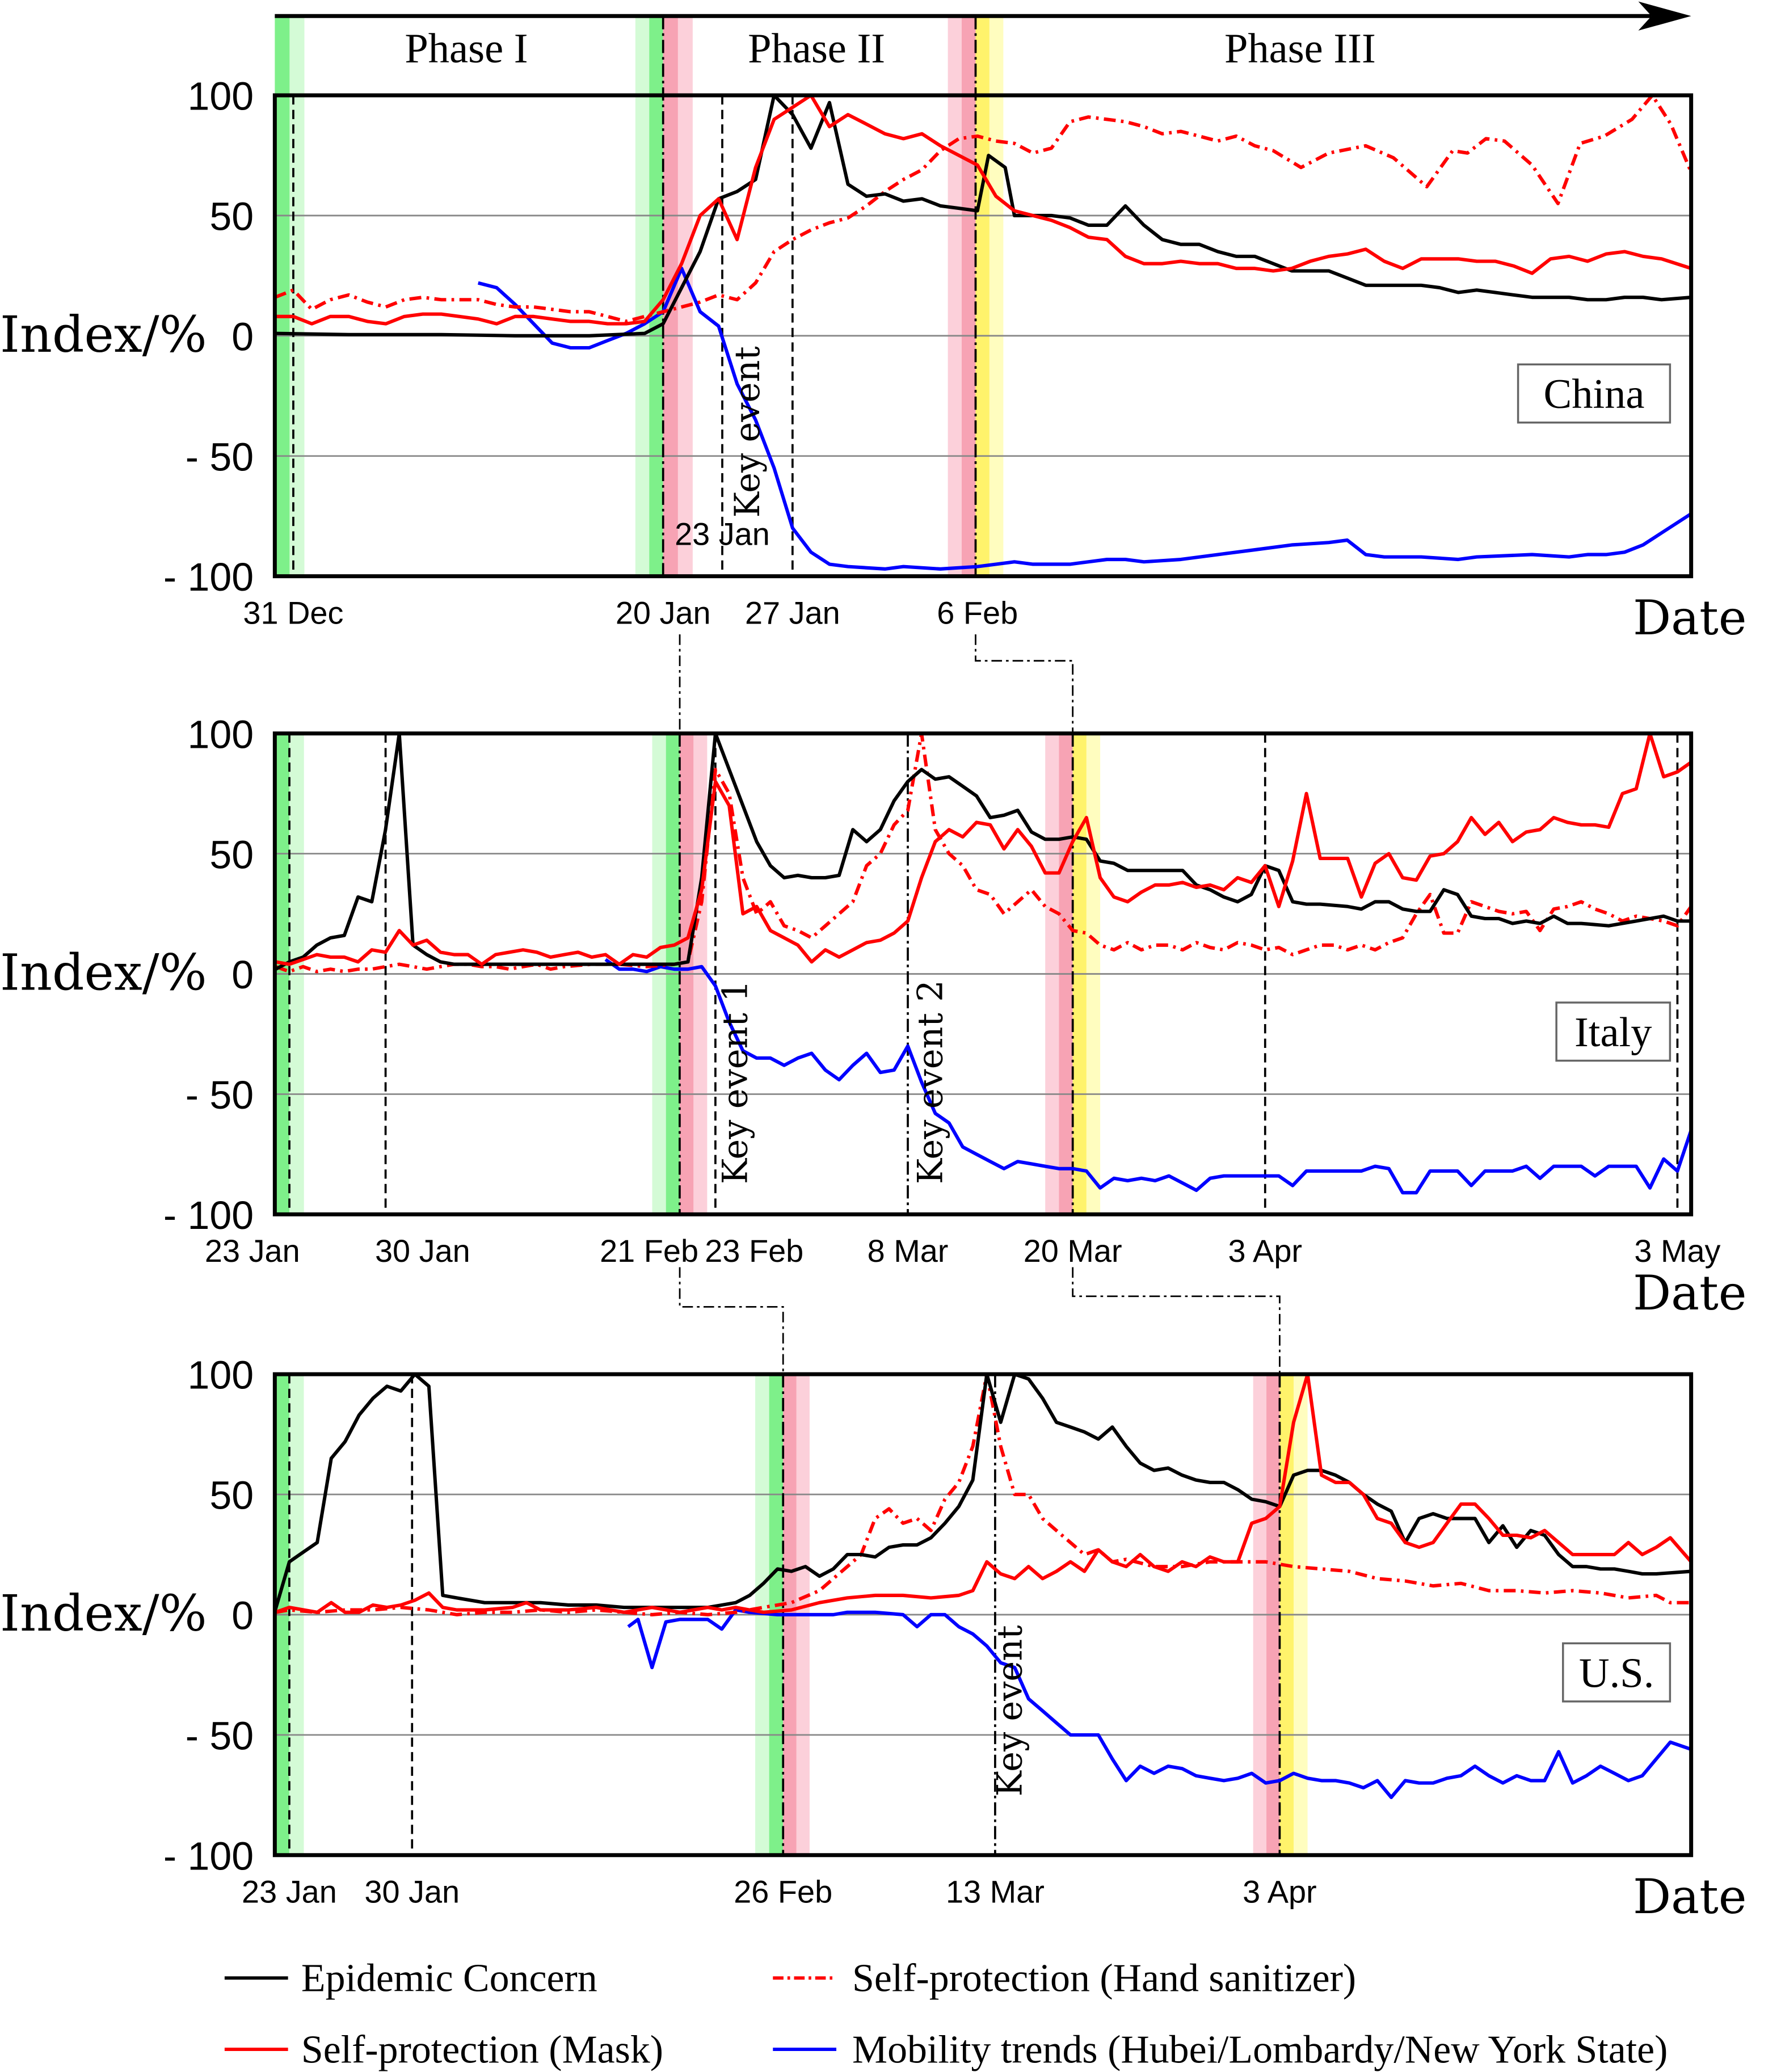 The height and width of the screenshot is (2072, 1781). What do you see at coordinates (449, 1979) in the screenshot?
I see `svg-text: Epidemic Concern` at bounding box center [449, 1979].